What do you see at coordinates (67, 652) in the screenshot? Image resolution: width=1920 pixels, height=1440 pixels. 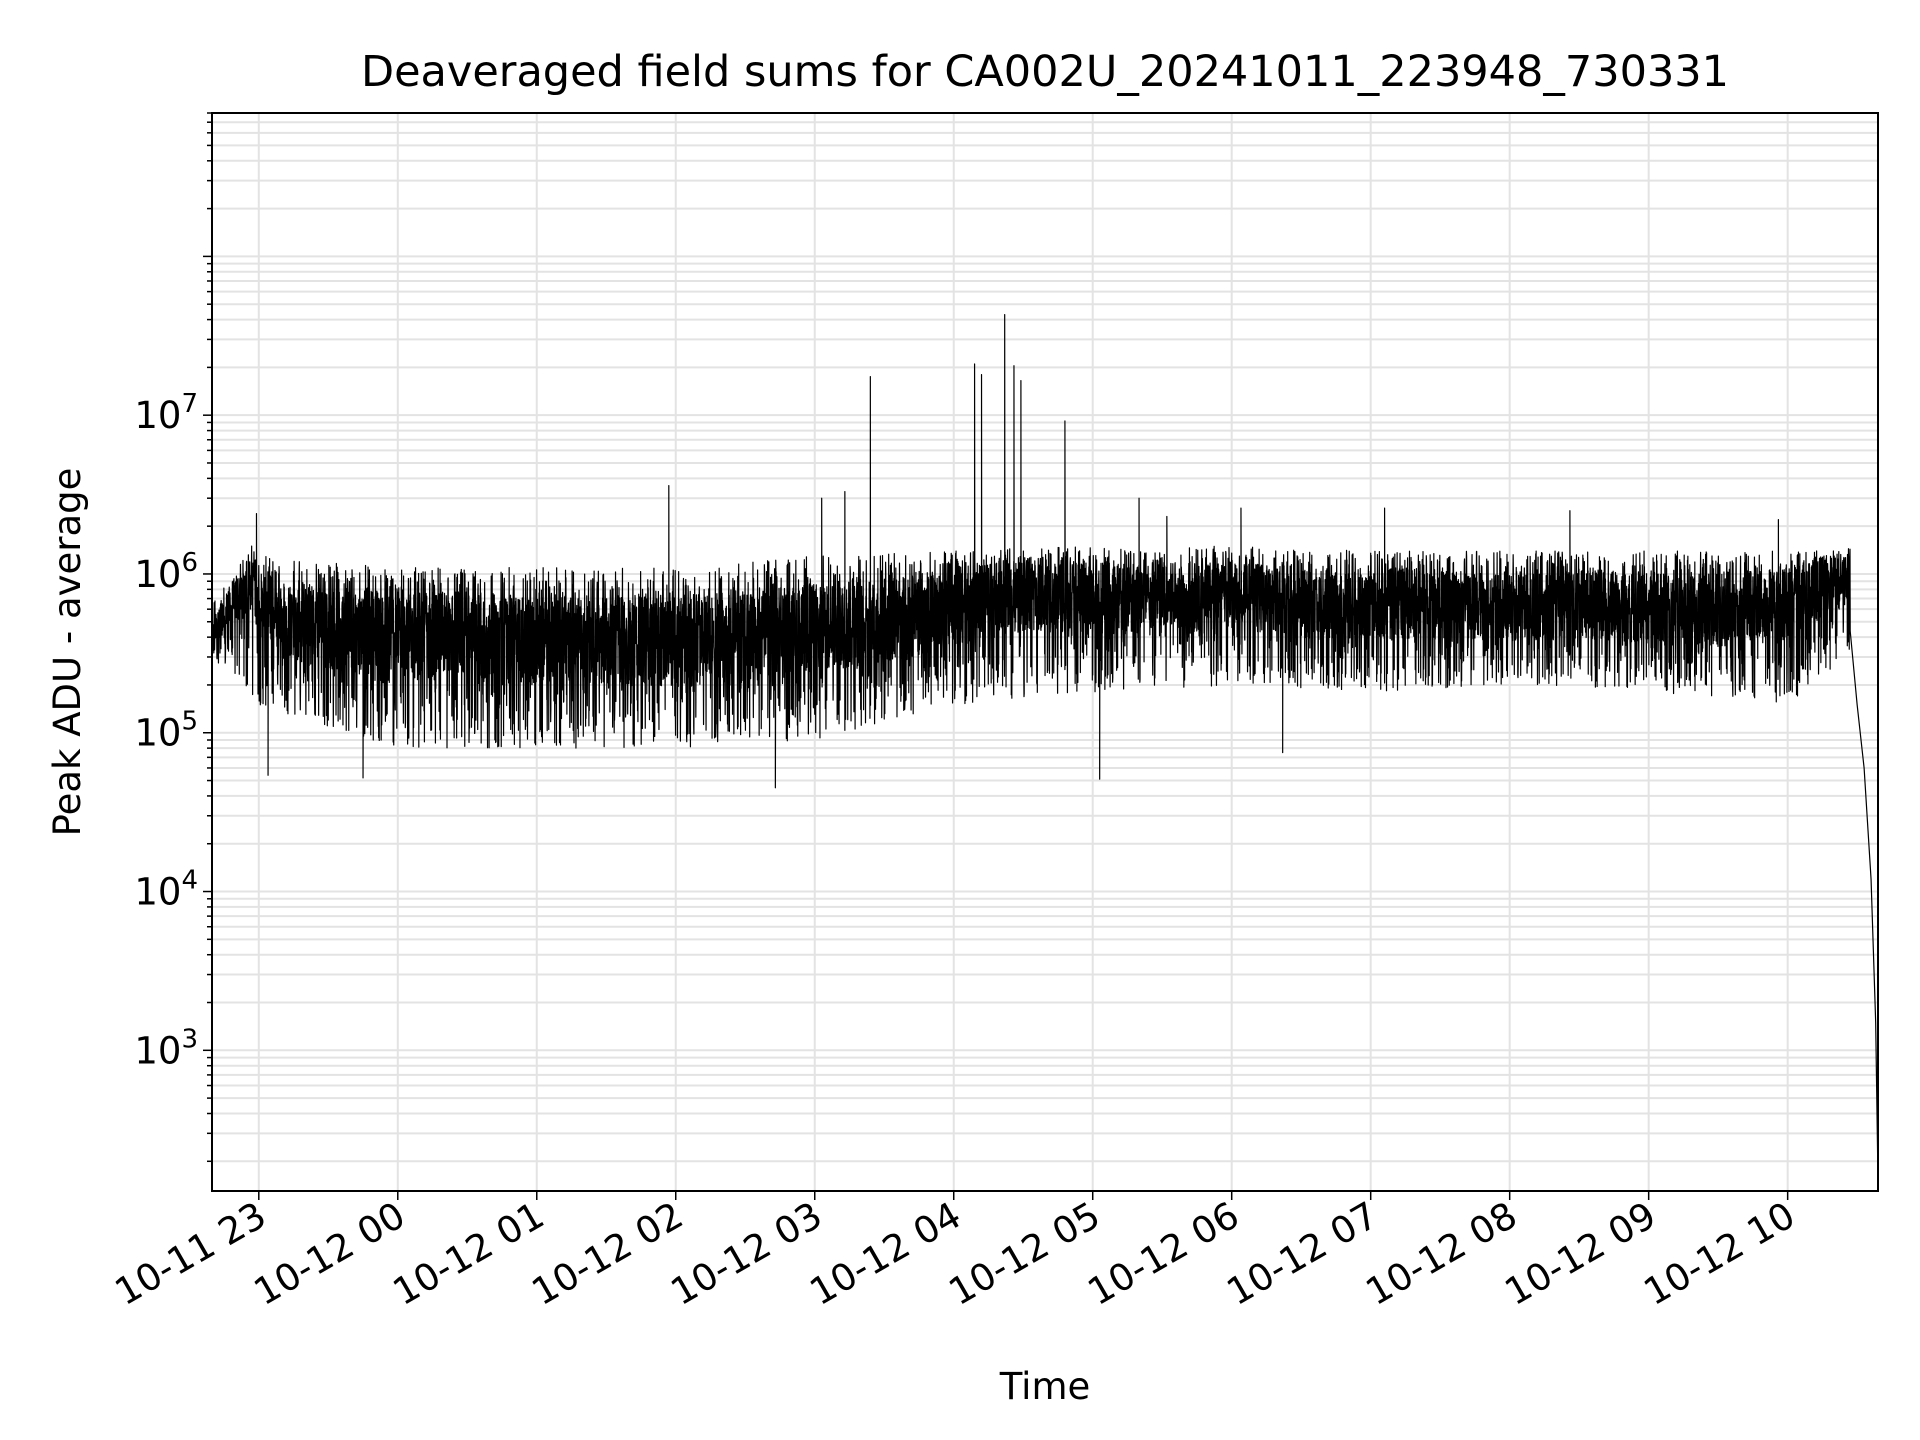 I see `y-axis-label: Peak ADU - average` at bounding box center [67, 652].